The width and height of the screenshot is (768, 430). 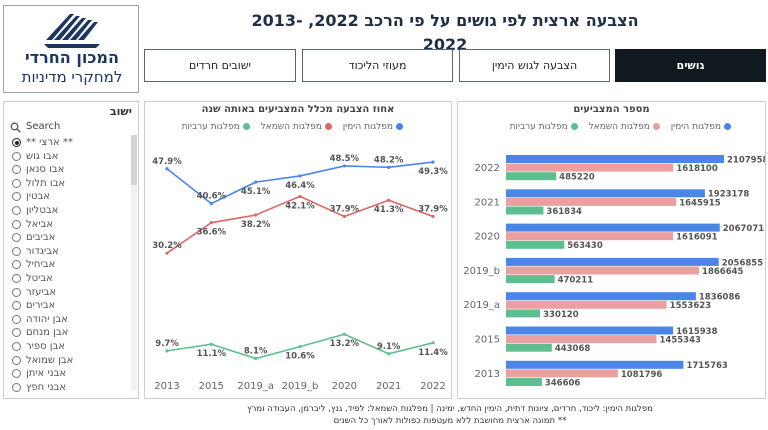 What do you see at coordinates (68, 388) in the screenshot?
I see `locality-option: אבני חפץ` at bounding box center [68, 388].